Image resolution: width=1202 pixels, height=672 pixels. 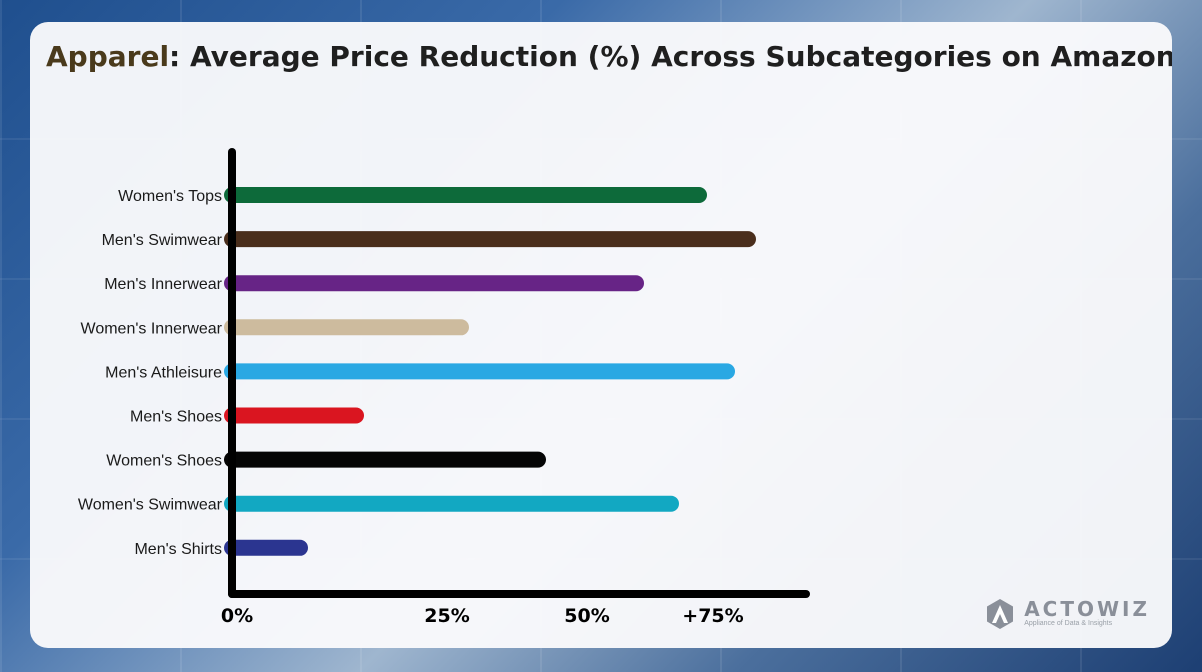 What do you see at coordinates (108, 56) in the screenshot?
I see `title-accent: Apparel` at bounding box center [108, 56].